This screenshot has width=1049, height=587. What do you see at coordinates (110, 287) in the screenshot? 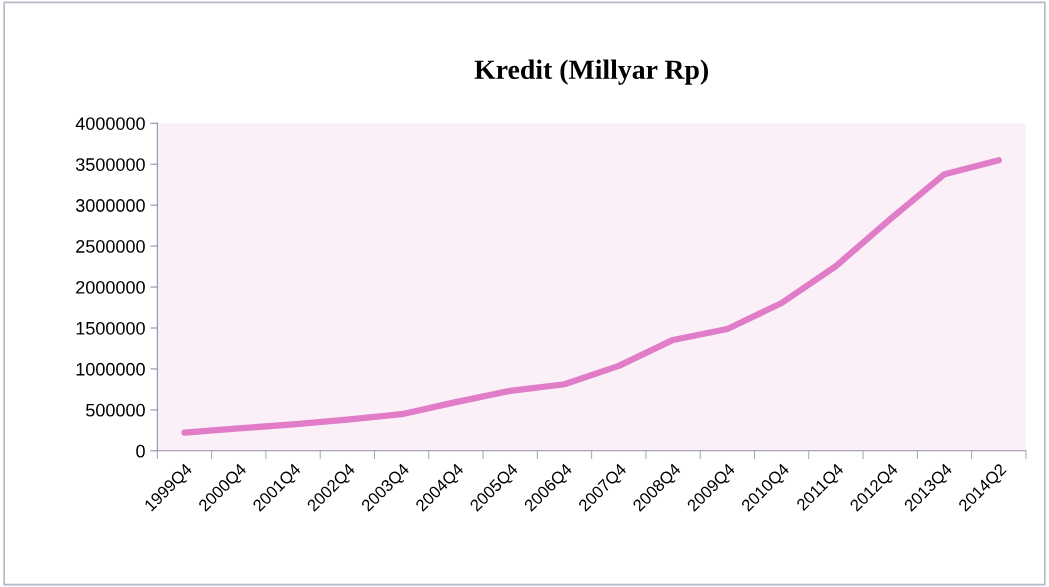
I see `y-tick-label: 2000000` at bounding box center [110, 287].